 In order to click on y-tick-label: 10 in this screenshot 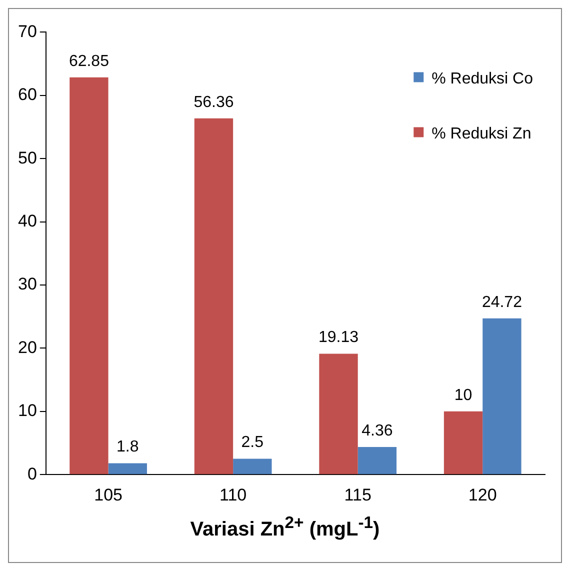, I will do `click(27, 410)`.